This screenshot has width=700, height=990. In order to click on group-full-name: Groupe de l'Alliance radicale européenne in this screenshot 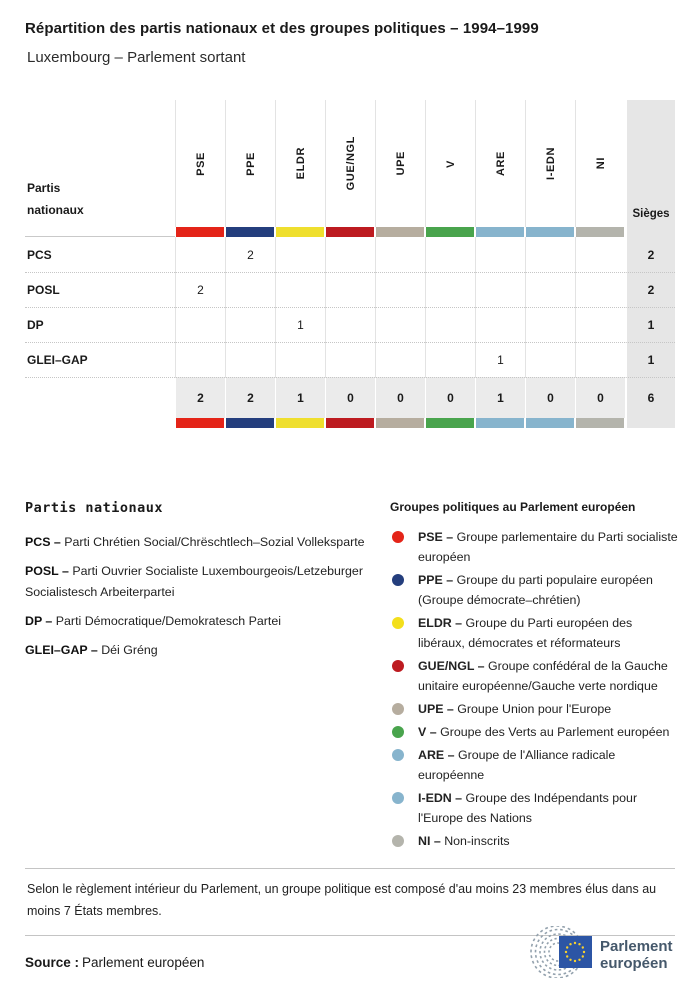, I will do `click(517, 765)`.